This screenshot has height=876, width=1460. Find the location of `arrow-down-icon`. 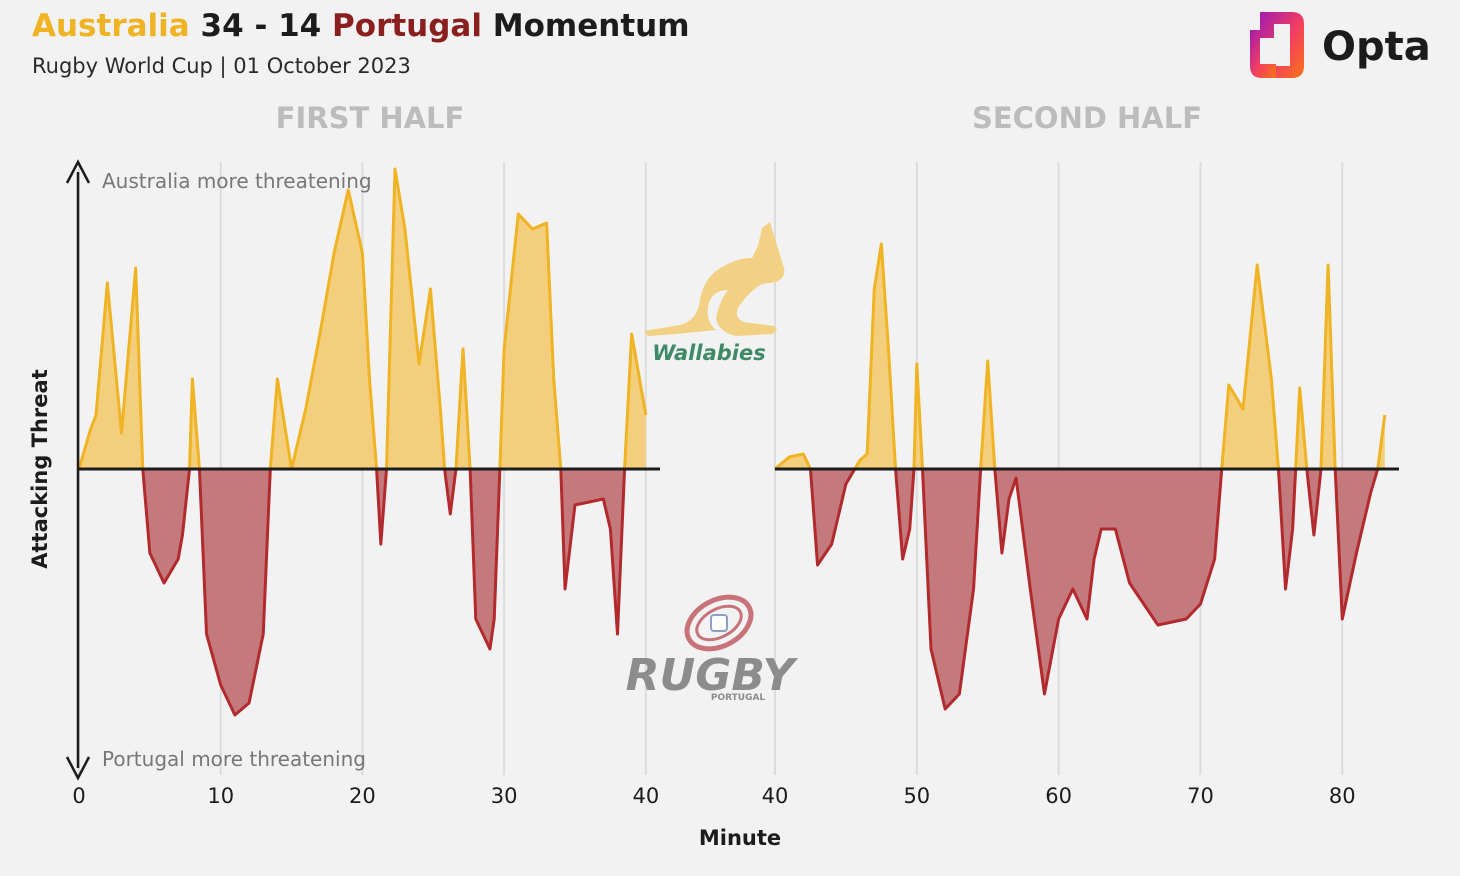

arrow-down-icon is located at coordinates (78, 768).